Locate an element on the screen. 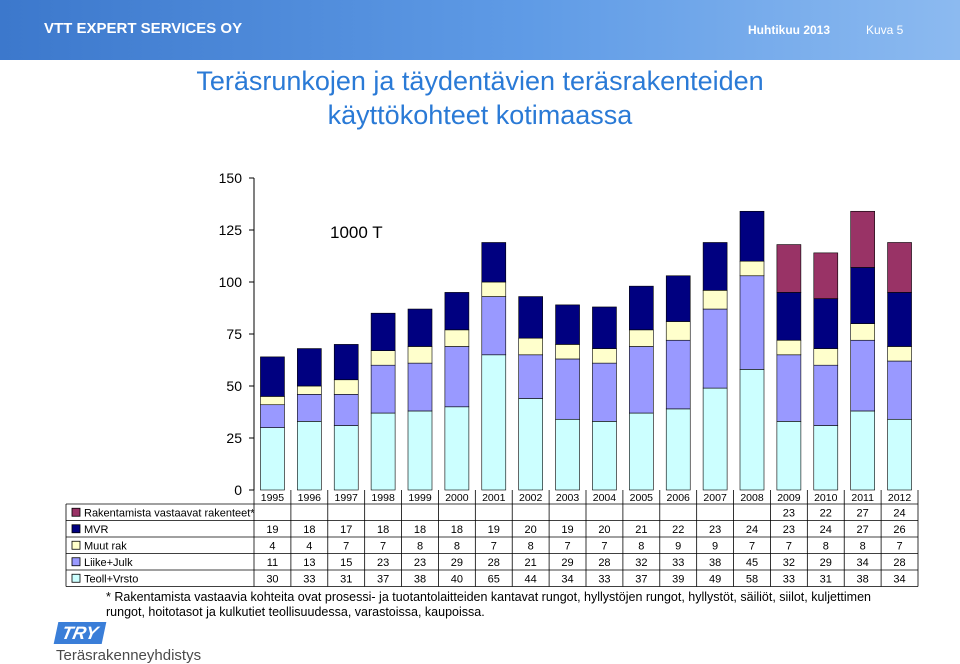 The height and width of the screenshot is (664, 960). x-tick-label: 1998 is located at coordinates (383, 498).